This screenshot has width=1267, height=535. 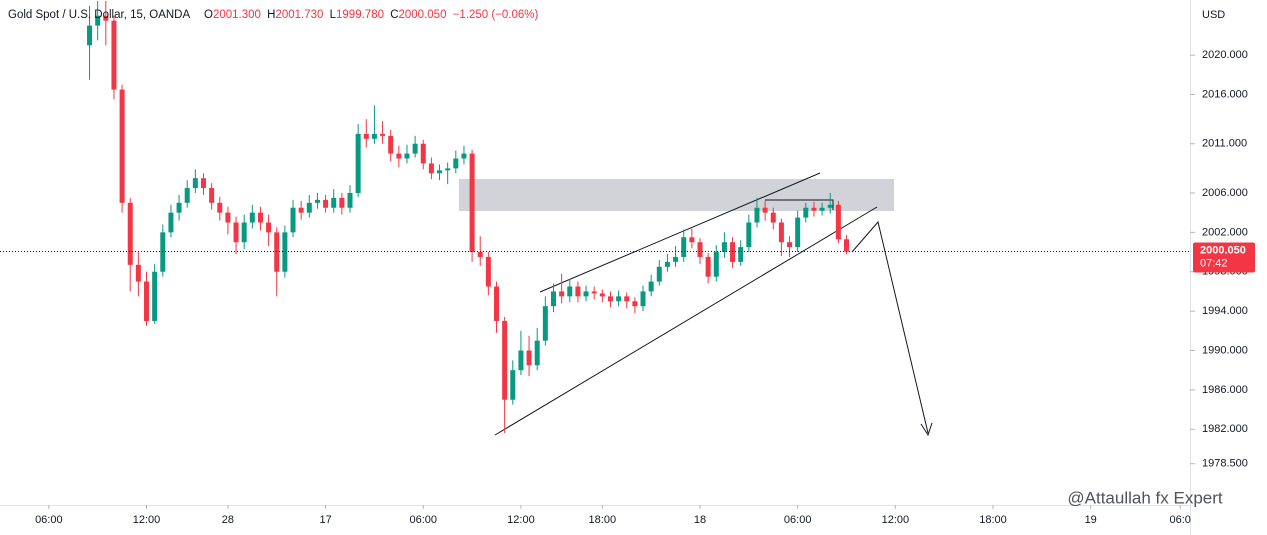 I want to click on price-tag-box, so click(x=1224, y=257).